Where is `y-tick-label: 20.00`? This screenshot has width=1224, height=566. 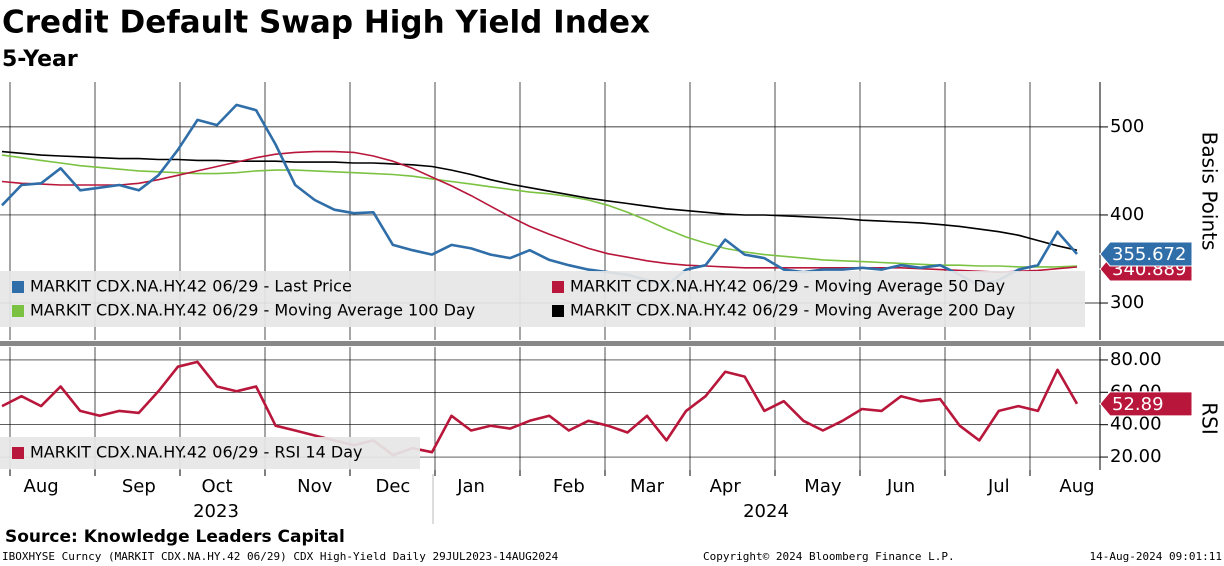 y-tick-label: 20.00 is located at coordinates (1136, 456).